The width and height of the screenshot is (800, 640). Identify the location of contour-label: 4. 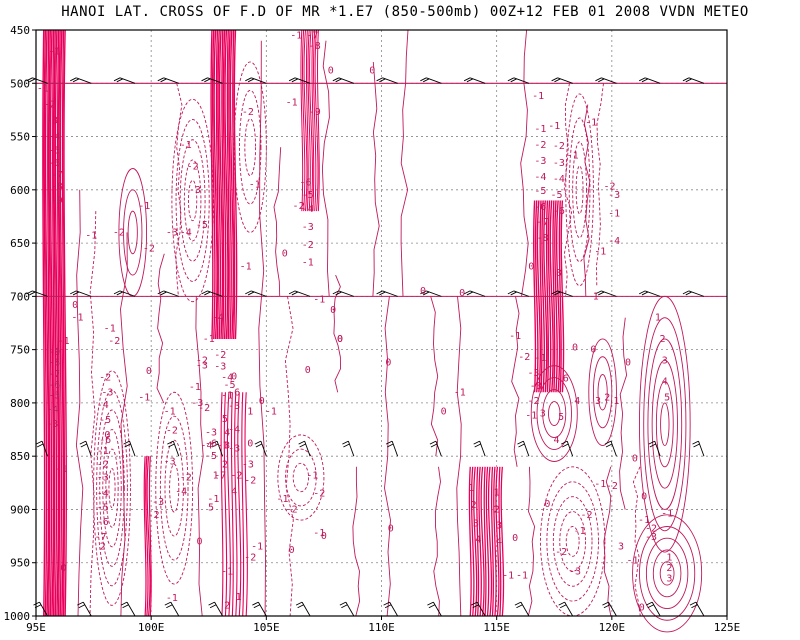
(234, 491).